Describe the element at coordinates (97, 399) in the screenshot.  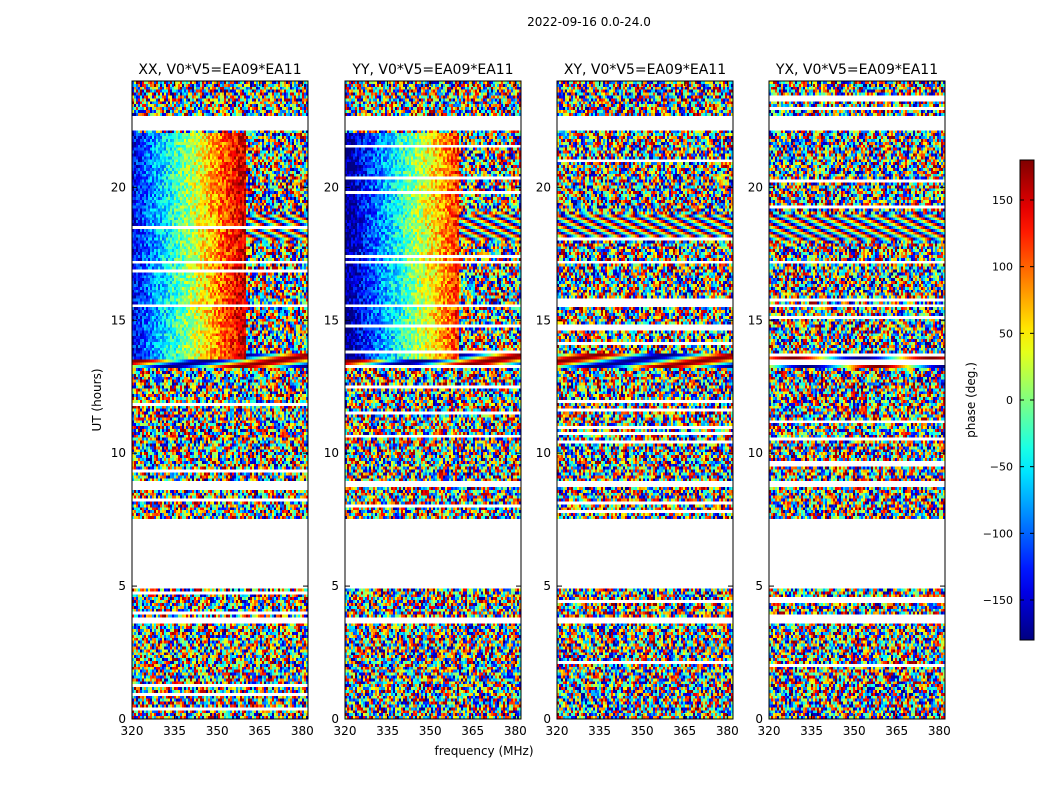
I see `y-axis-label: UT (hours)` at that location.